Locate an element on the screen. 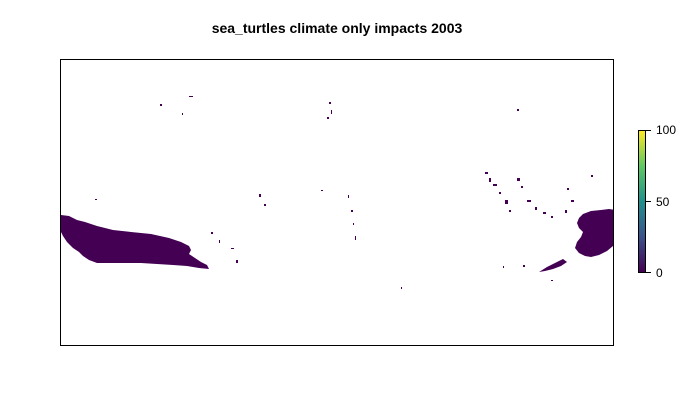  map-title: sea_turtles climate only impacts 2003 is located at coordinates (337, 28).